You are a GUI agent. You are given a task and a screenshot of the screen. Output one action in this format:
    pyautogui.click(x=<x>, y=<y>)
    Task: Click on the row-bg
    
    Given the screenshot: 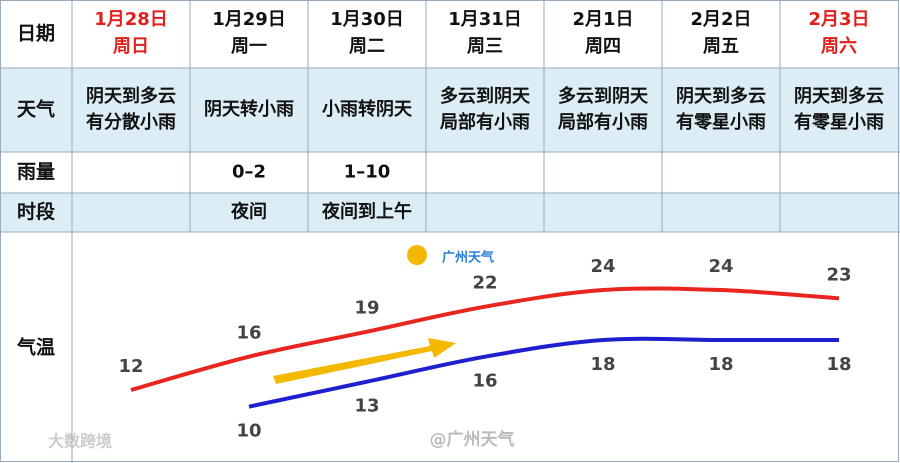 What is the action you would take?
    pyautogui.click(x=450, y=212)
    